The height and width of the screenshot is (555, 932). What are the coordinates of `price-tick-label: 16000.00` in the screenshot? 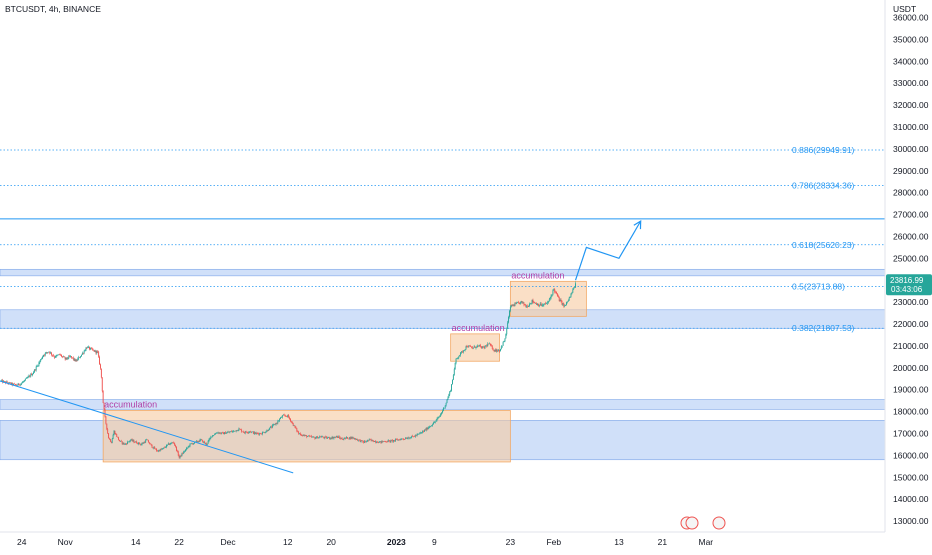 It's located at (911, 455).